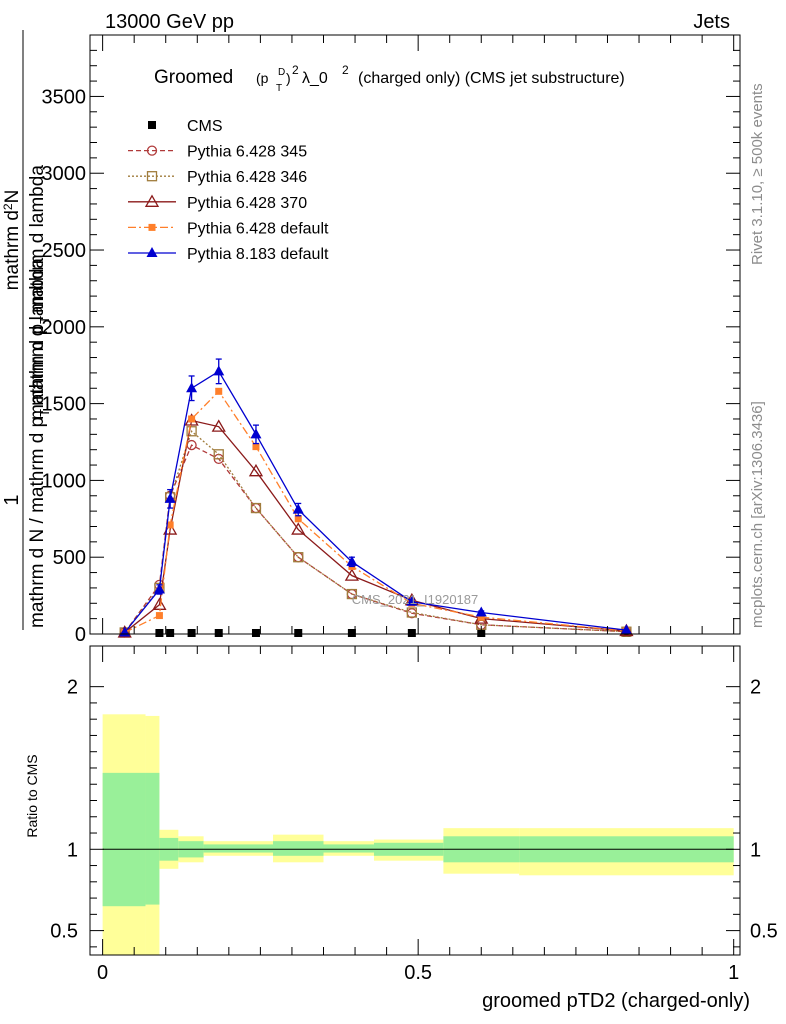 The height and width of the screenshot is (1024, 786). I want to click on title-sup-d: D, so click(281, 72).